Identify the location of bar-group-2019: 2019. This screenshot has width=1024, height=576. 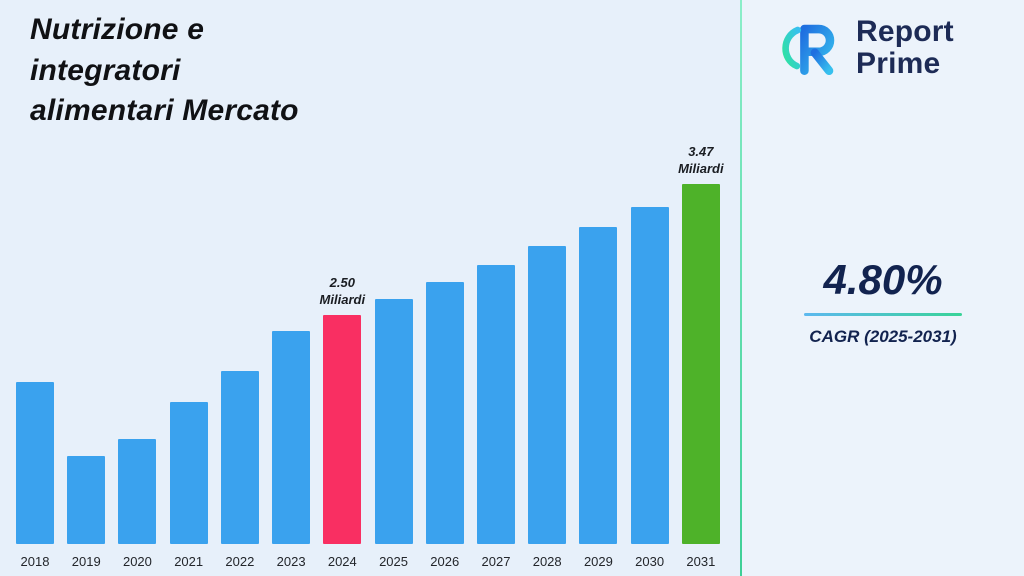
(86, 513).